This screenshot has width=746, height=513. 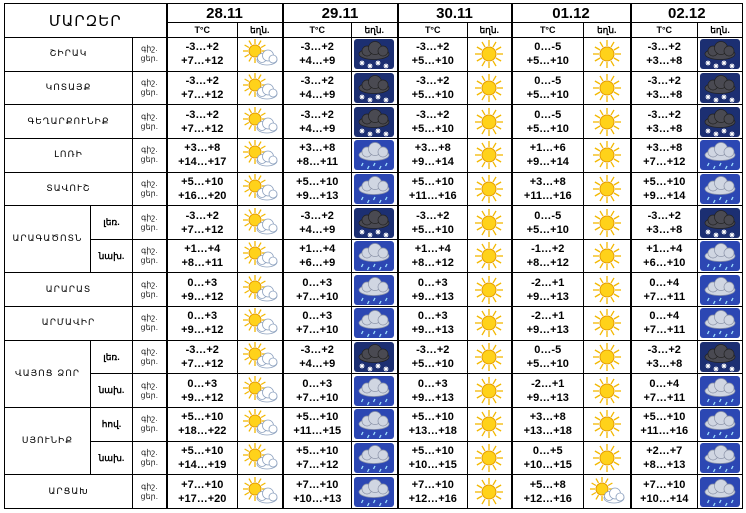 What do you see at coordinates (202, 189) in the screenshot?
I see `temperature-cell: +5…+10 +16…+20` at bounding box center [202, 189].